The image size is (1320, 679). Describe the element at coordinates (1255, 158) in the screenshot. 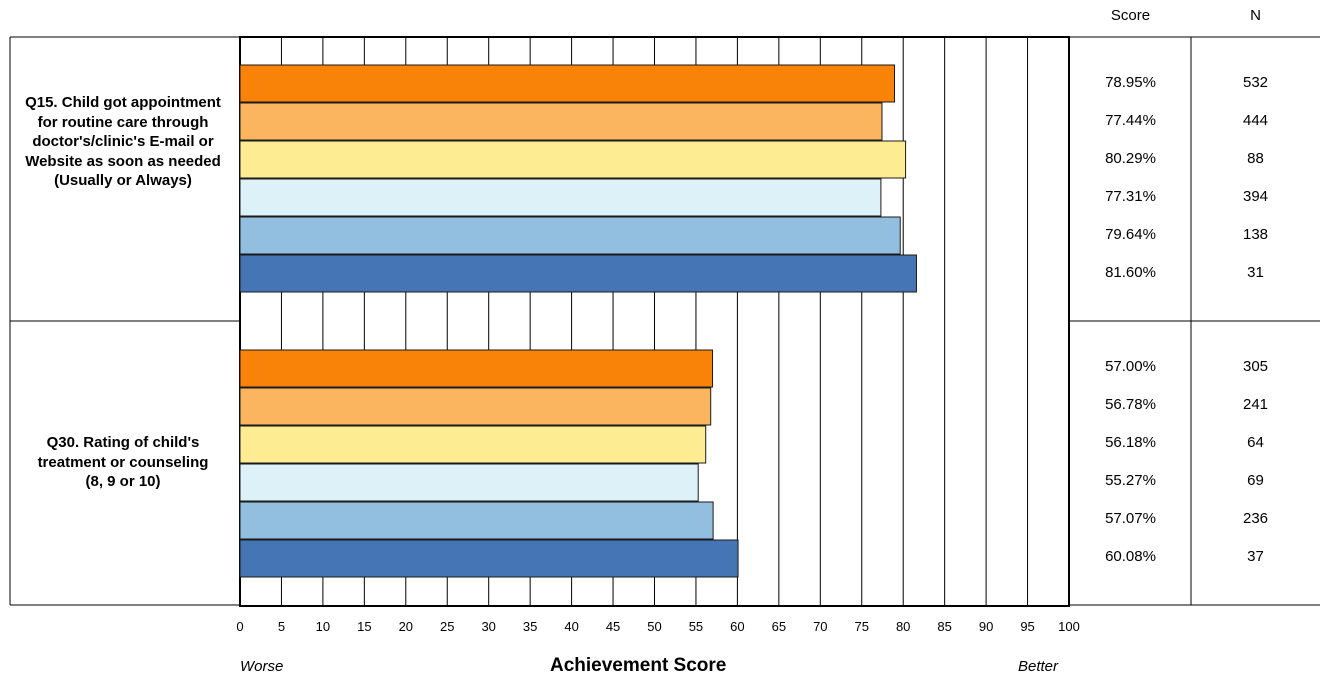

I see `n-cell: 88` at that location.